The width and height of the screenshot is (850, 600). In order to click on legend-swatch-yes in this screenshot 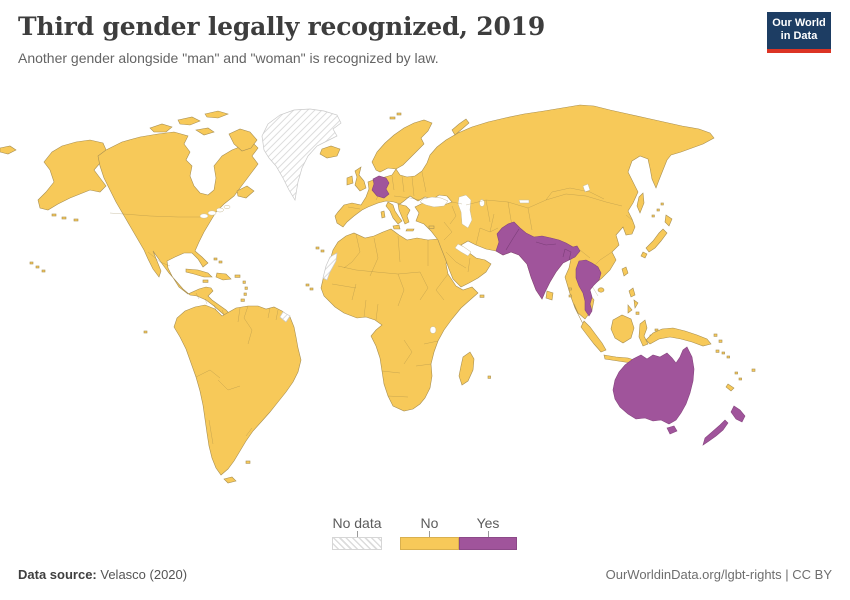, I will do `click(488, 543)`.